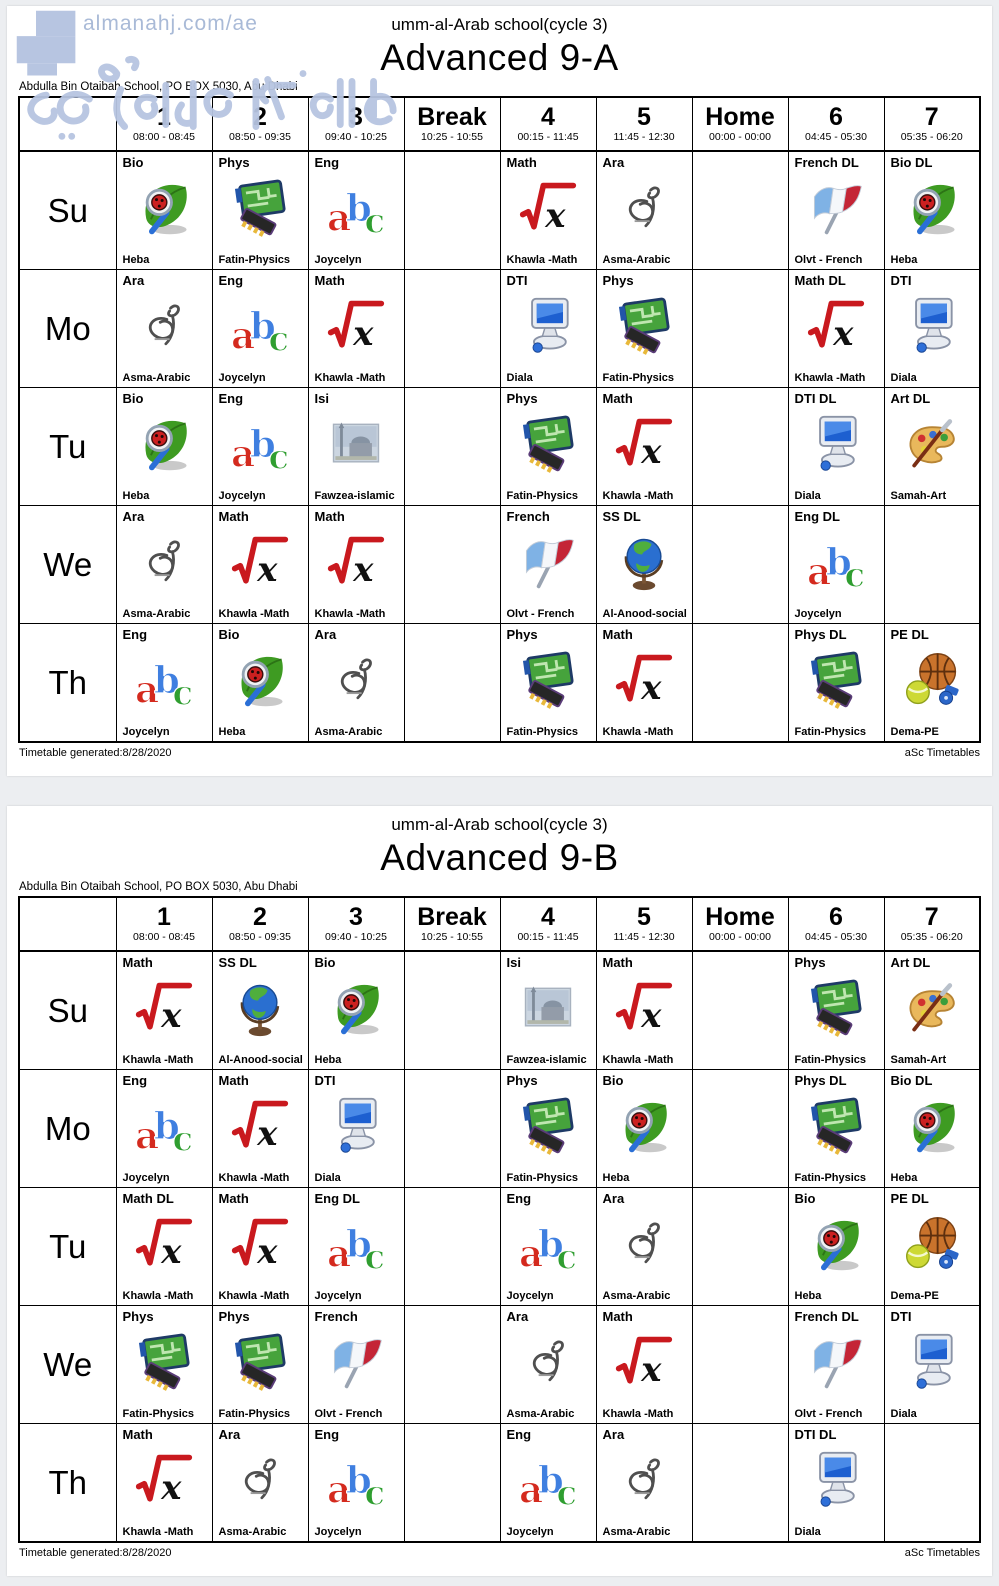 The height and width of the screenshot is (1586, 999). What do you see at coordinates (229, 634) in the screenshot?
I see `subject-label: Bio` at bounding box center [229, 634].